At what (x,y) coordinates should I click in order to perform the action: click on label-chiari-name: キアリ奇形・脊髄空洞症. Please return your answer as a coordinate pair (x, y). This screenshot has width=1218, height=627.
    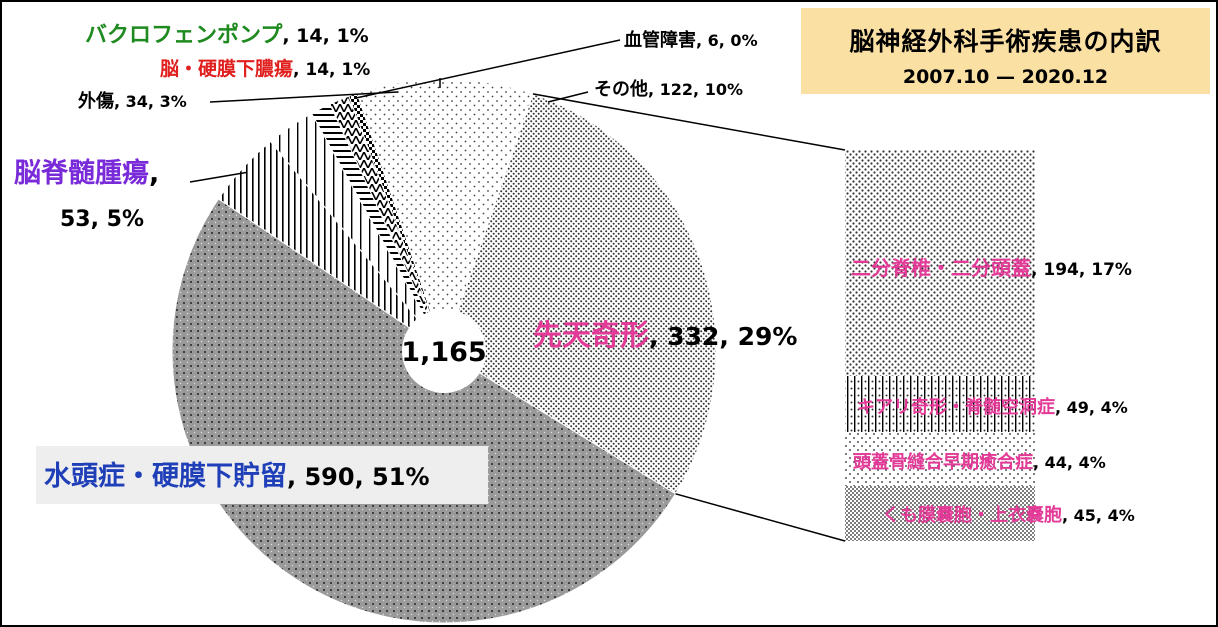
    Looking at the image, I should click on (956, 407).